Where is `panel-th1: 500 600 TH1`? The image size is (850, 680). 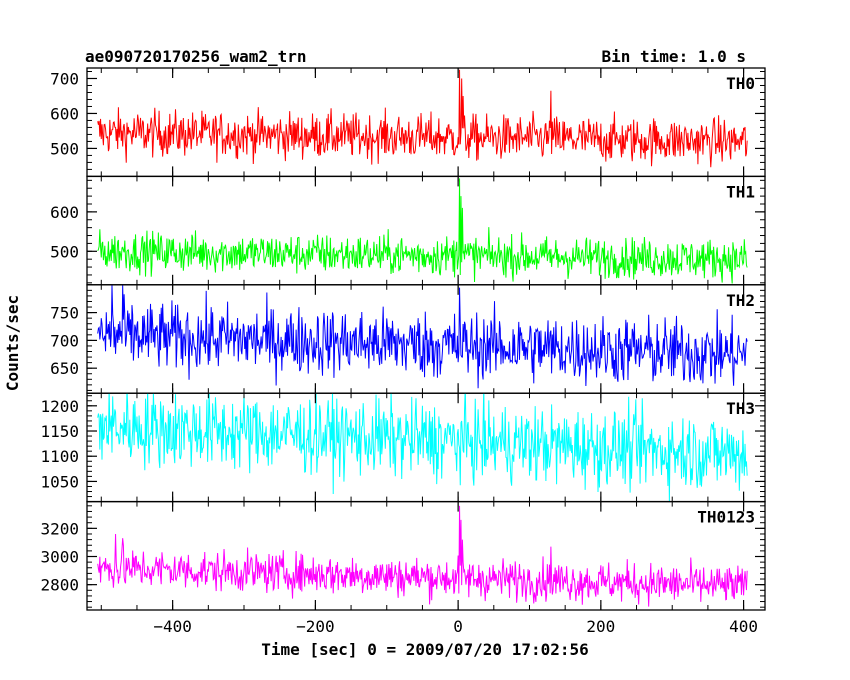
panel-th1: 500 600 TH1 is located at coordinates (408, 230).